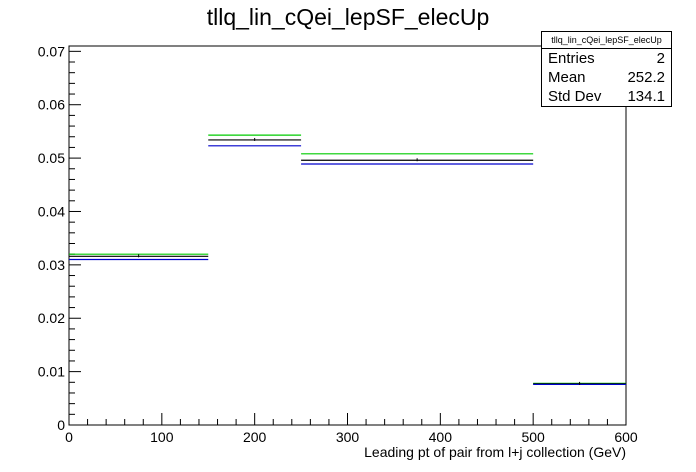  I want to click on stats-label: Entries, so click(571, 58).